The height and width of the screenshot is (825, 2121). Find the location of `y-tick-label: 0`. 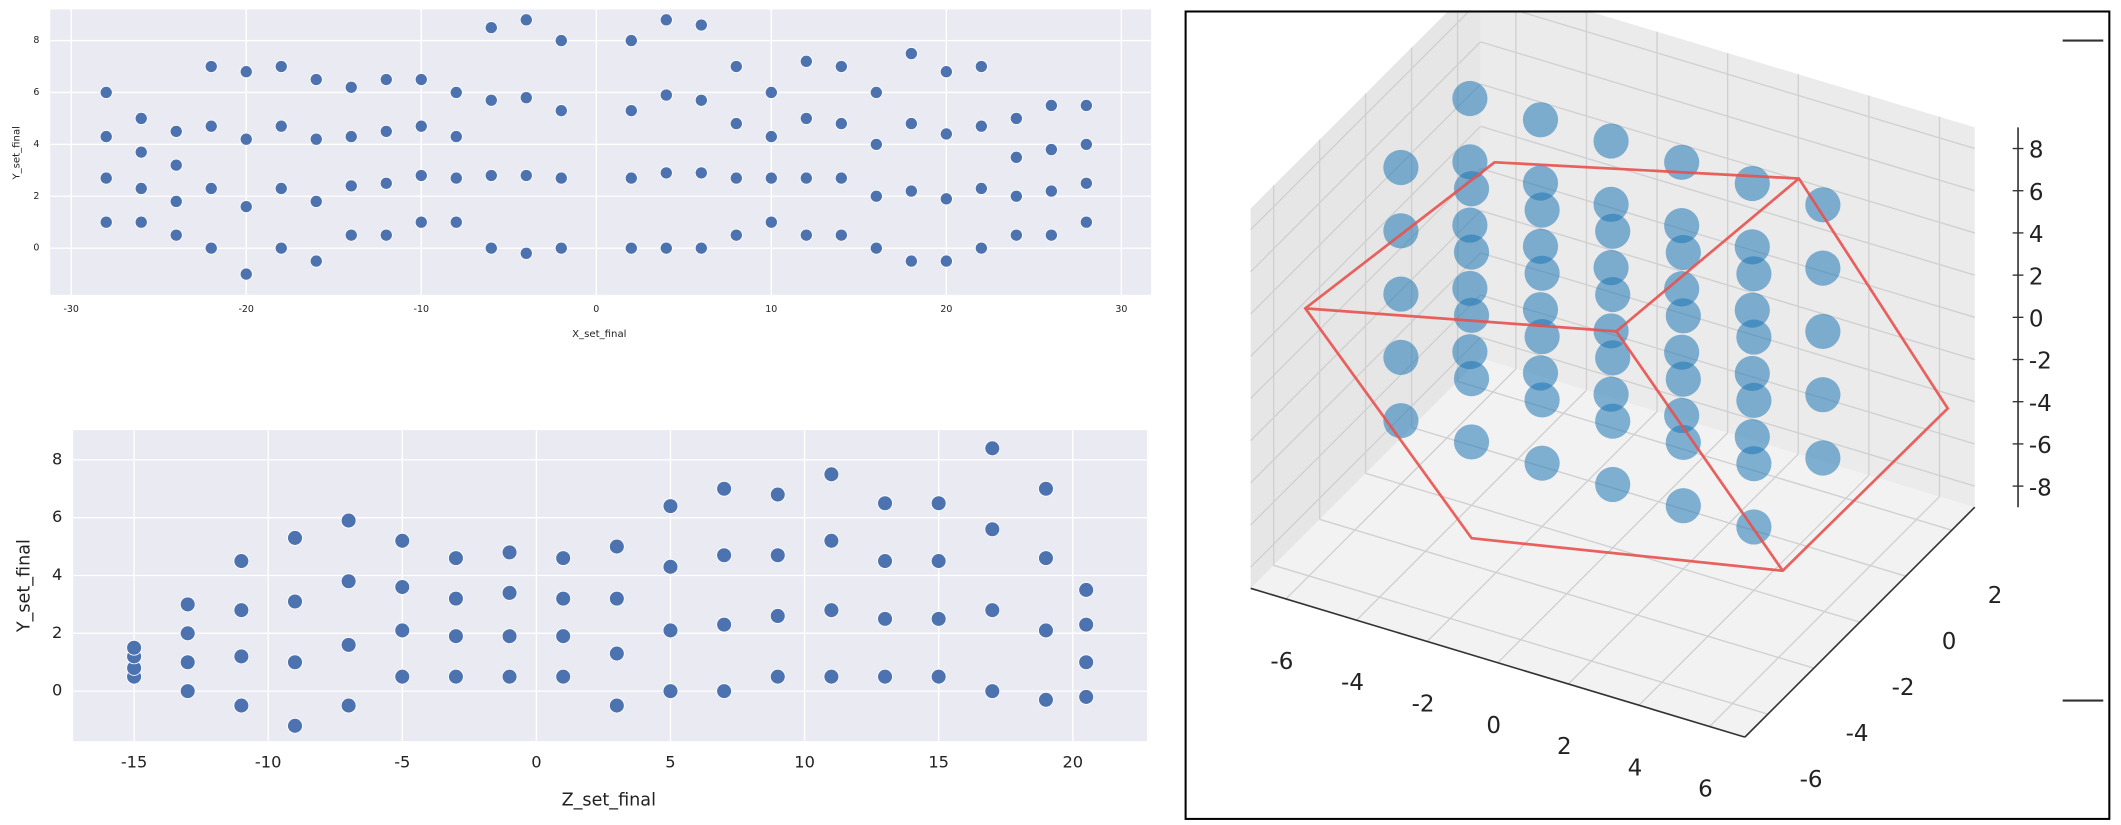

y-tick-label: 0 is located at coordinates (57, 690).